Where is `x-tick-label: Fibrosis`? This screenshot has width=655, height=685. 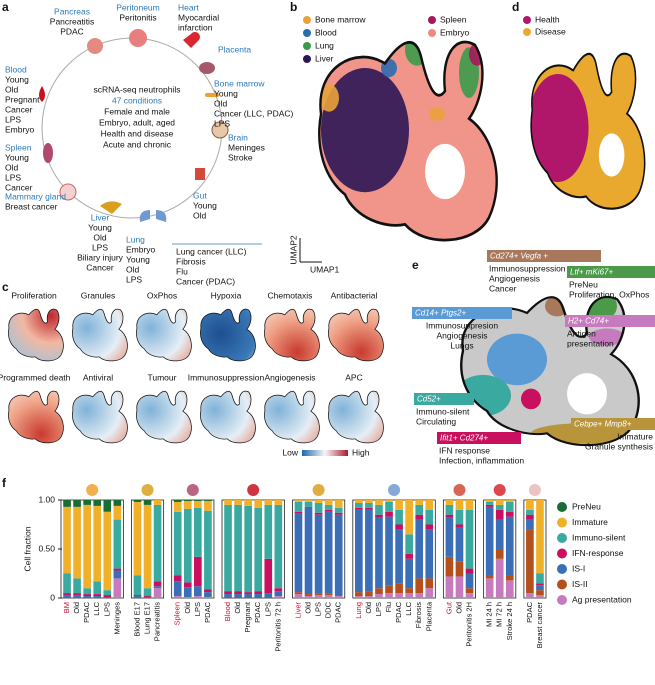
x-tick-label: Fibrosis is located at coordinates (418, 615).